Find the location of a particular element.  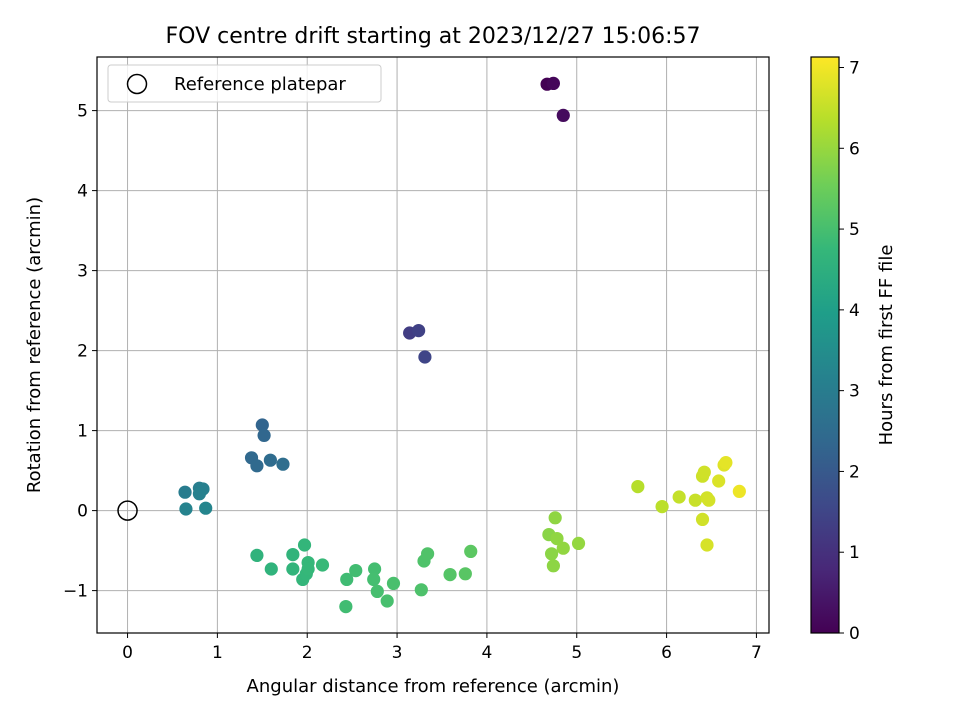

colorbar-tick-label: 1 is located at coordinates (854, 553).